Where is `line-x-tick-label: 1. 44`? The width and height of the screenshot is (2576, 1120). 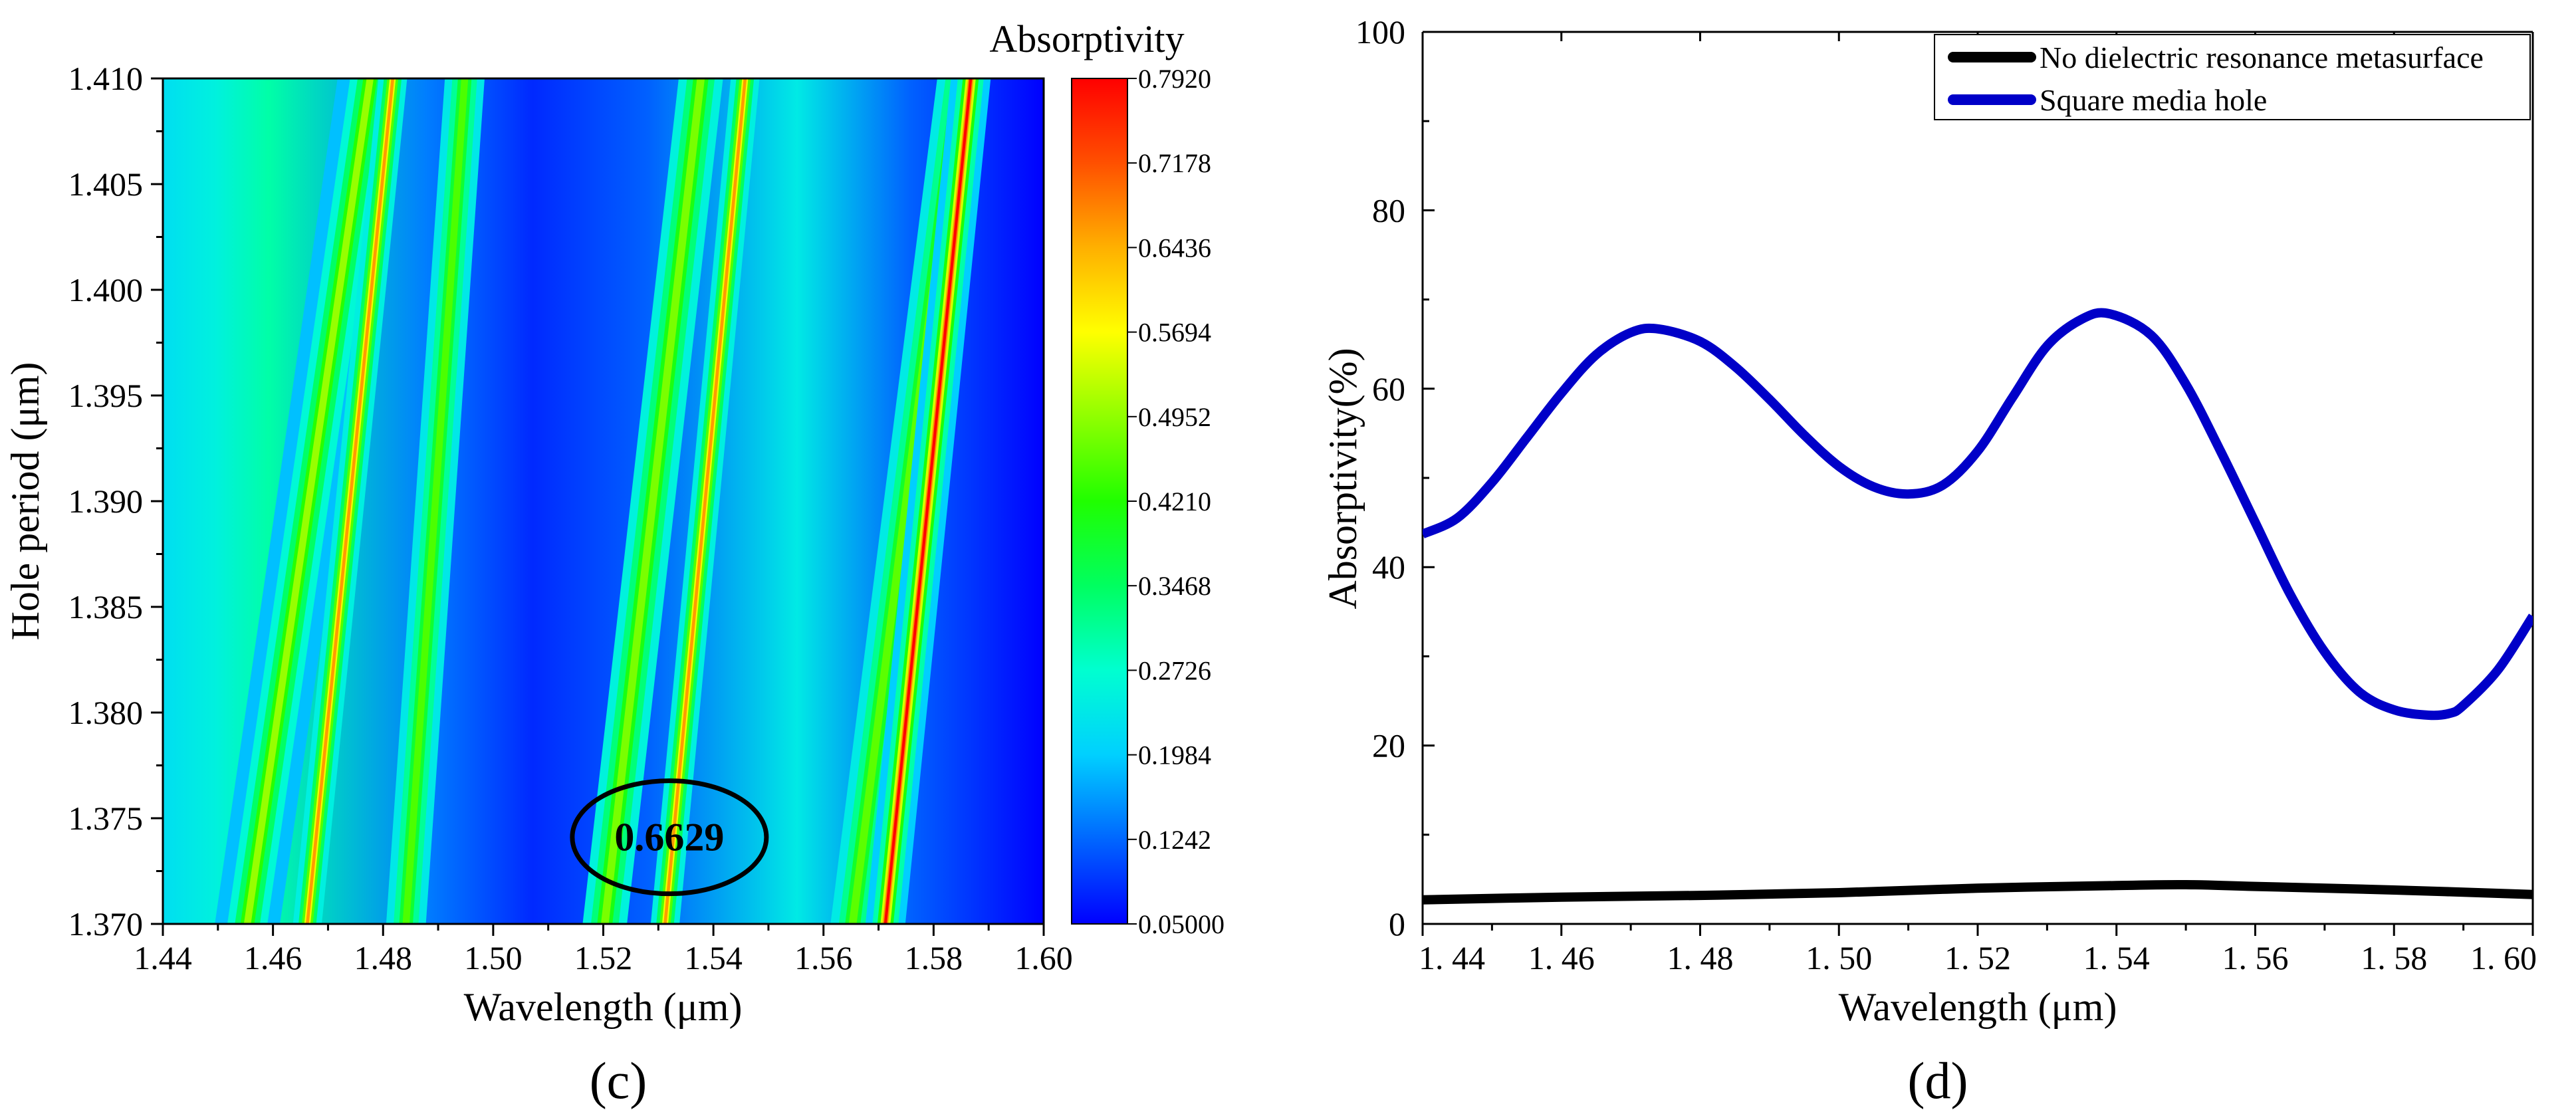 line-x-tick-label: 1. 44 is located at coordinates (1452, 957).